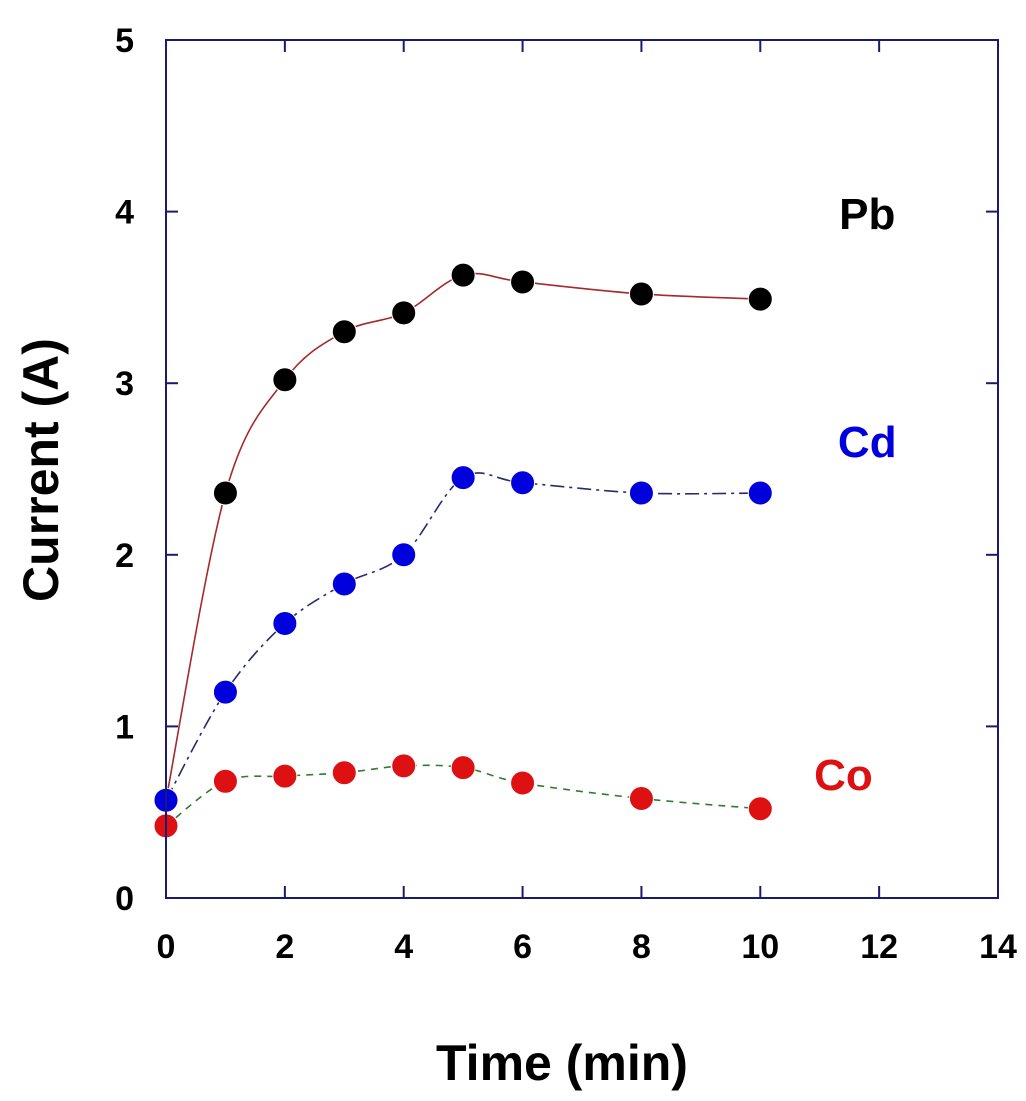 This screenshot has height=1101, width=1026. What do you see at coordinates (855, 495) in the screenshot?
I see `series-labels: Pb Cd Co` at bounding box center [855, 495].